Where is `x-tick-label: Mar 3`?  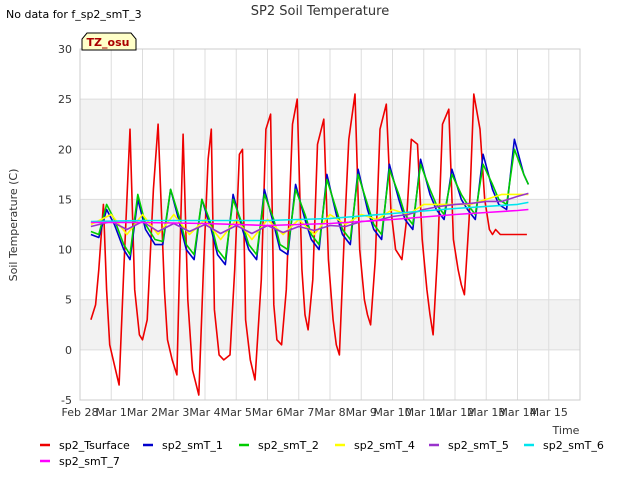
x-tick-label: Mar 3 is located at coordinates (173, 412).